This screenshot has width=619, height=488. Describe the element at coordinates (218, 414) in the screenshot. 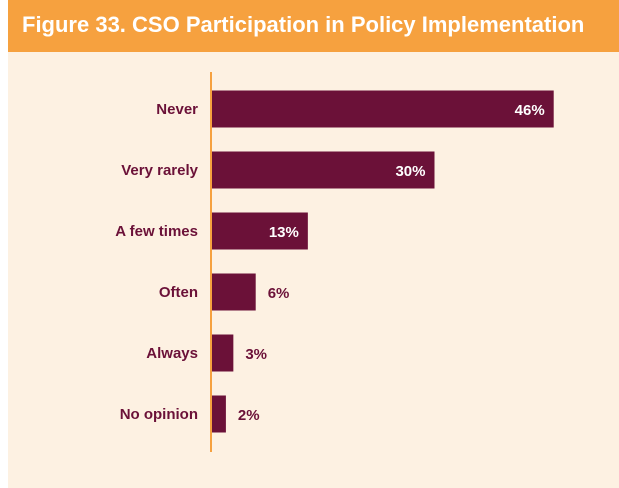

I see `bar-no-opinion` at that location.